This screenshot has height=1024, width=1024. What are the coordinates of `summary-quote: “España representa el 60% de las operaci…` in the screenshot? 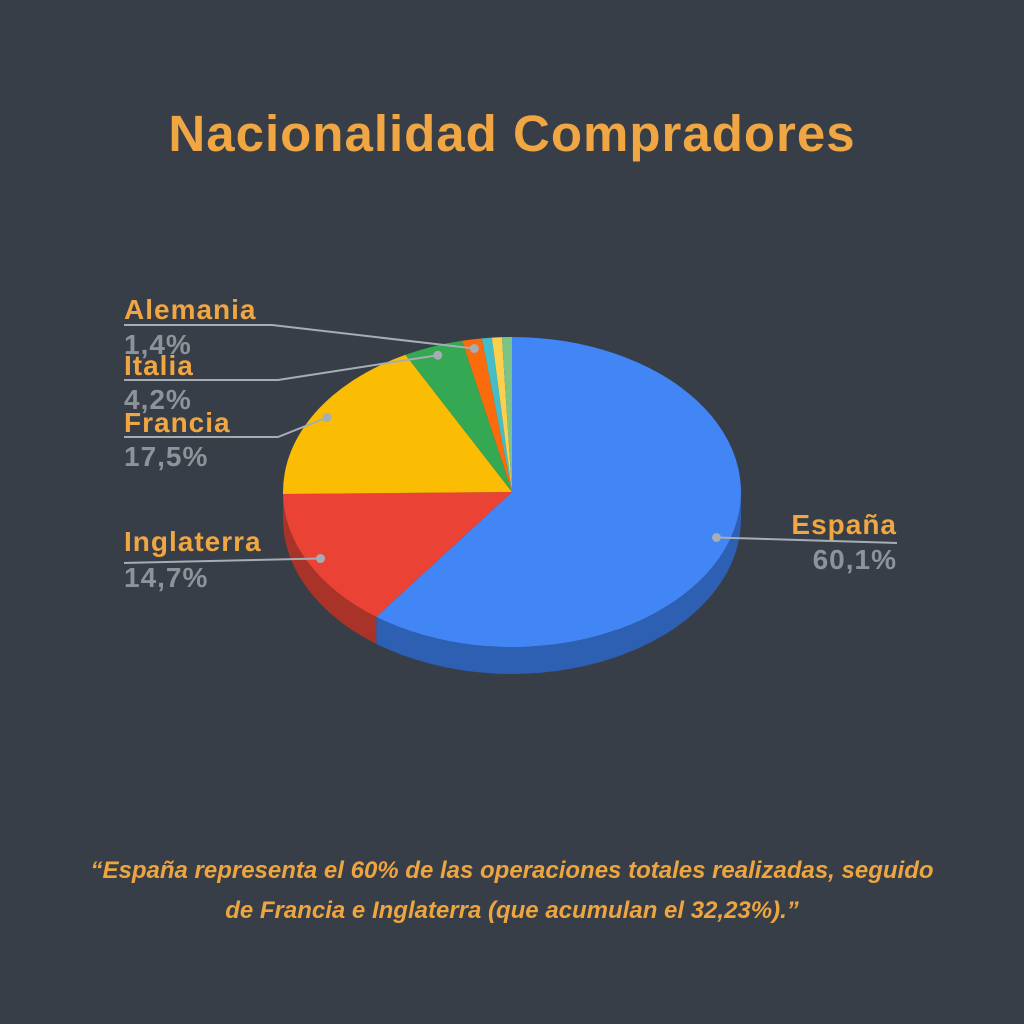 It's located at (512, 890).